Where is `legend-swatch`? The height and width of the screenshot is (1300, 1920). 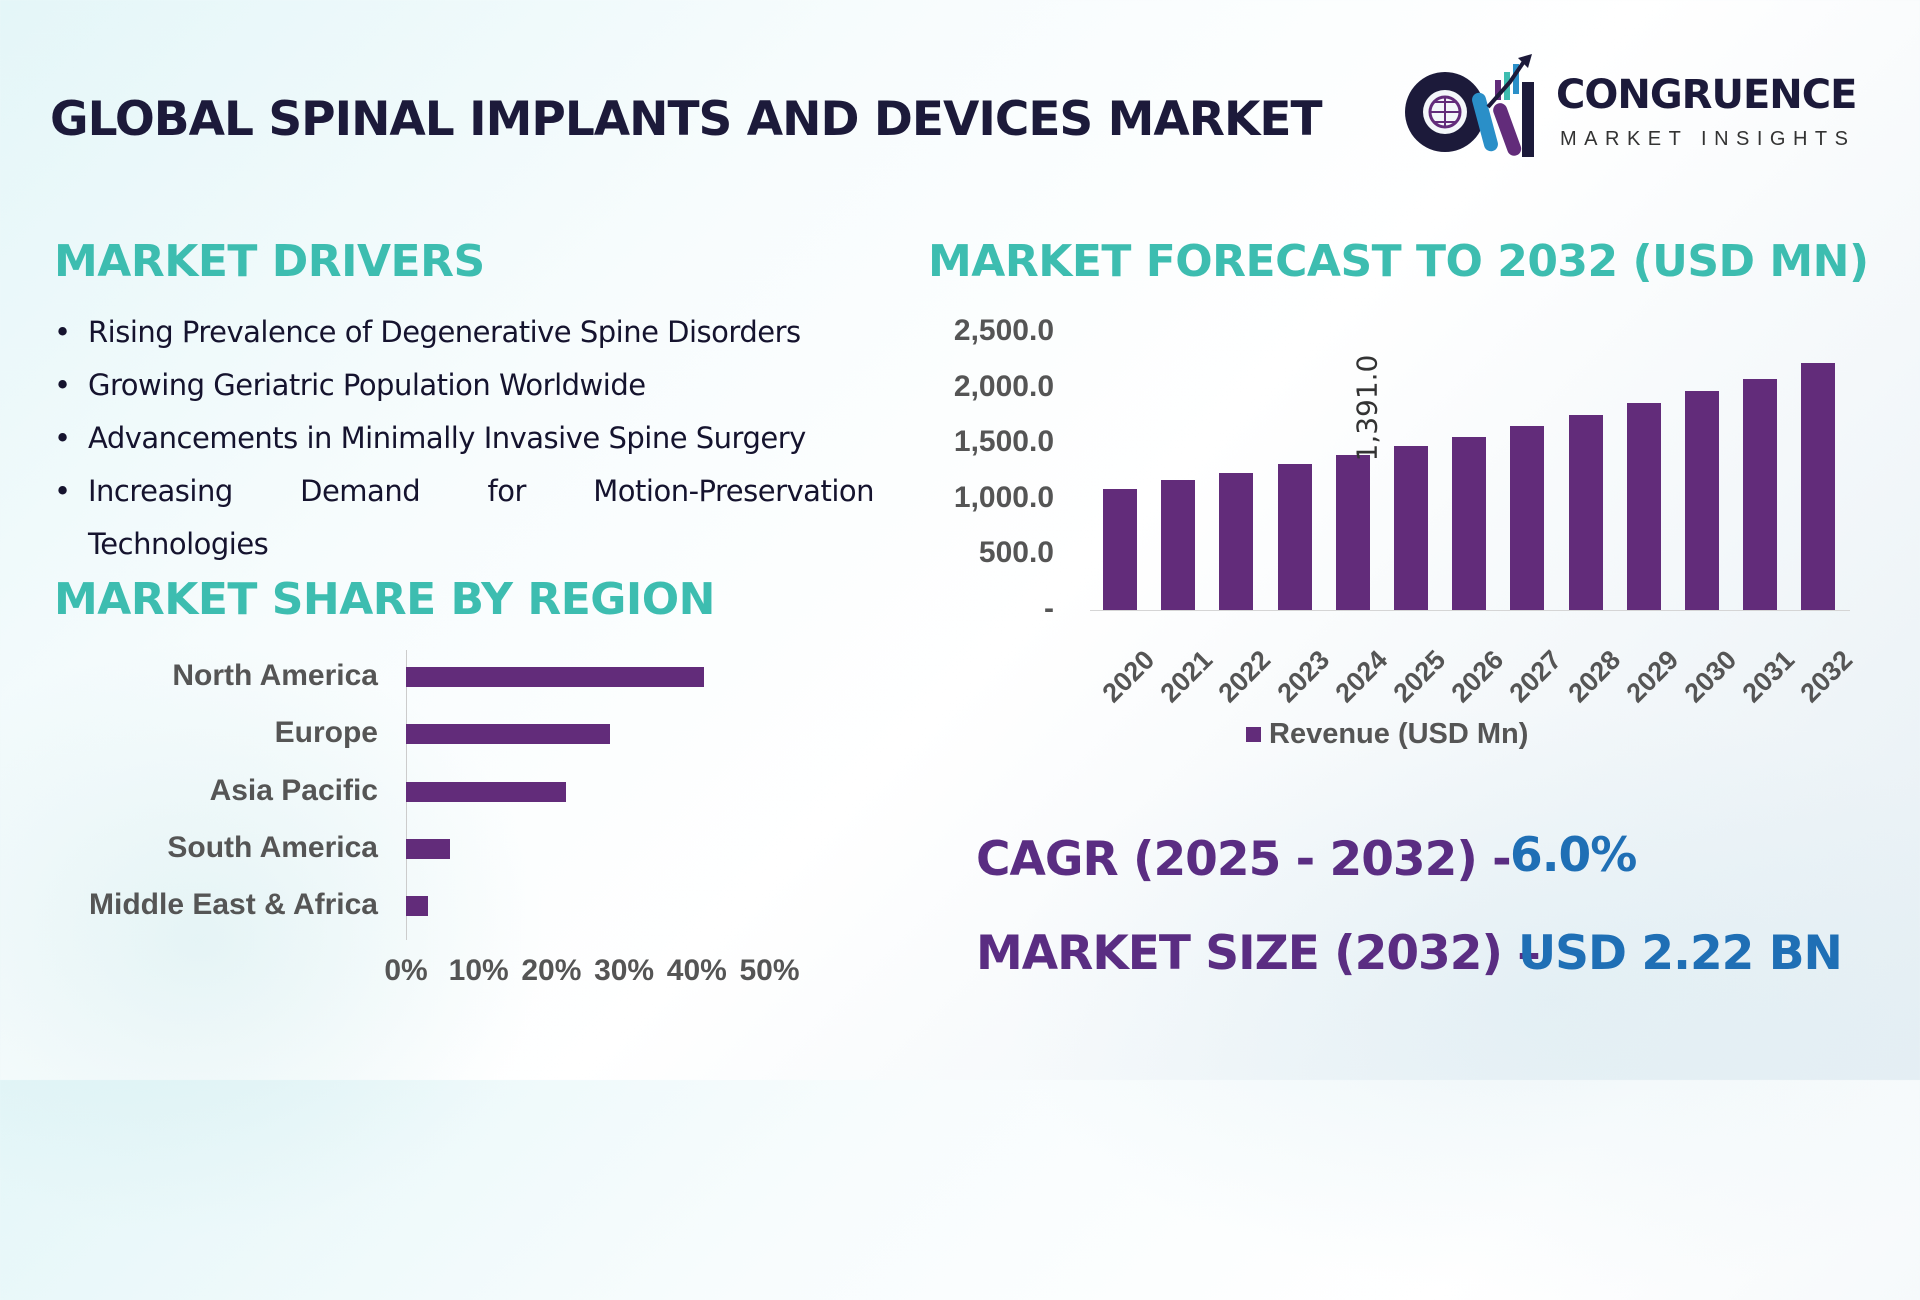 legend-swatch is located at coordinates (1253, 734).